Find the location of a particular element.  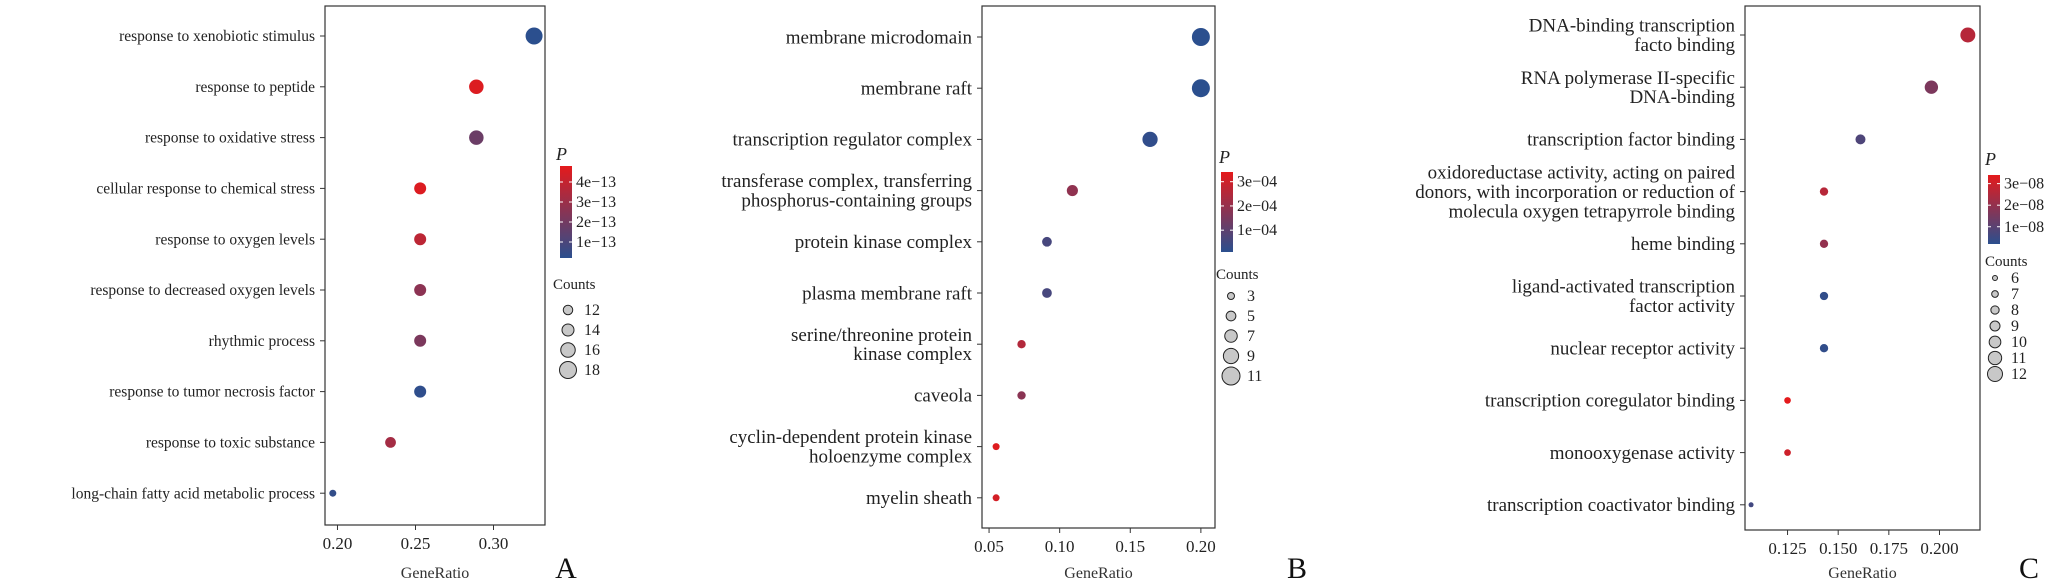

color-legend-label: 1e−13 is located at coordinates (596, 242).